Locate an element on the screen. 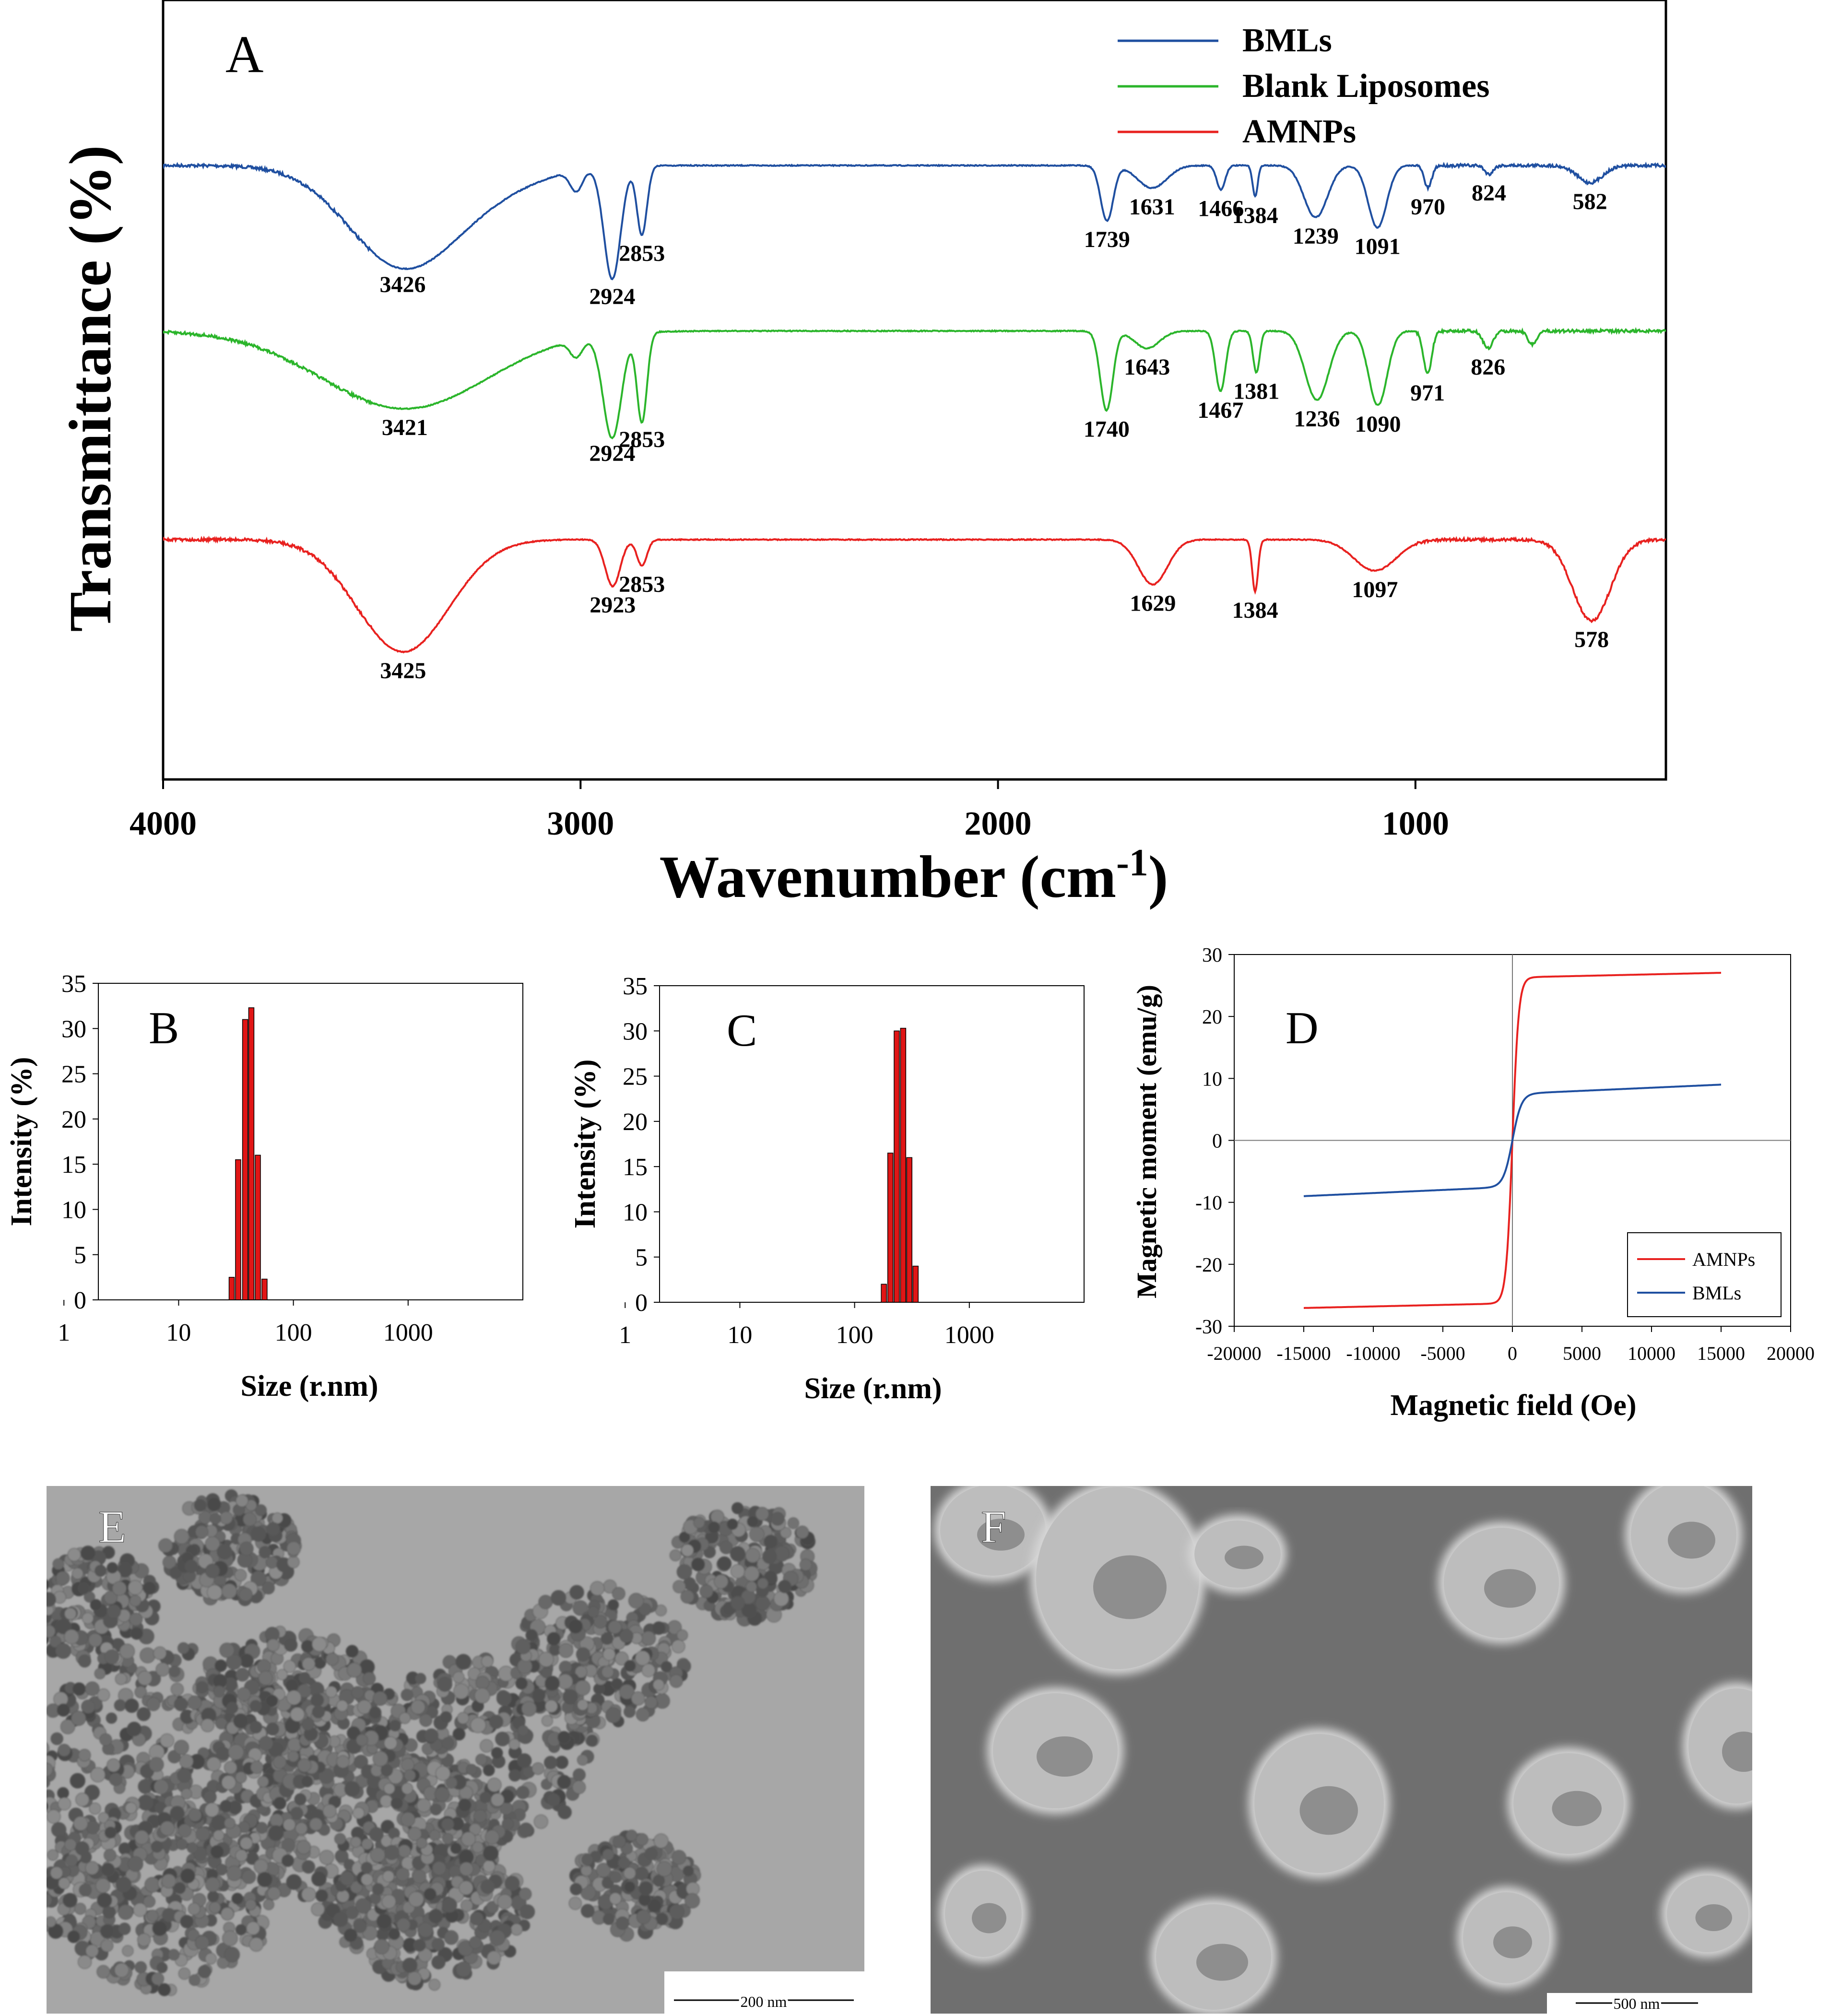  ftir-x-tick-label: 1000 is located at coordinates (1415, 823).